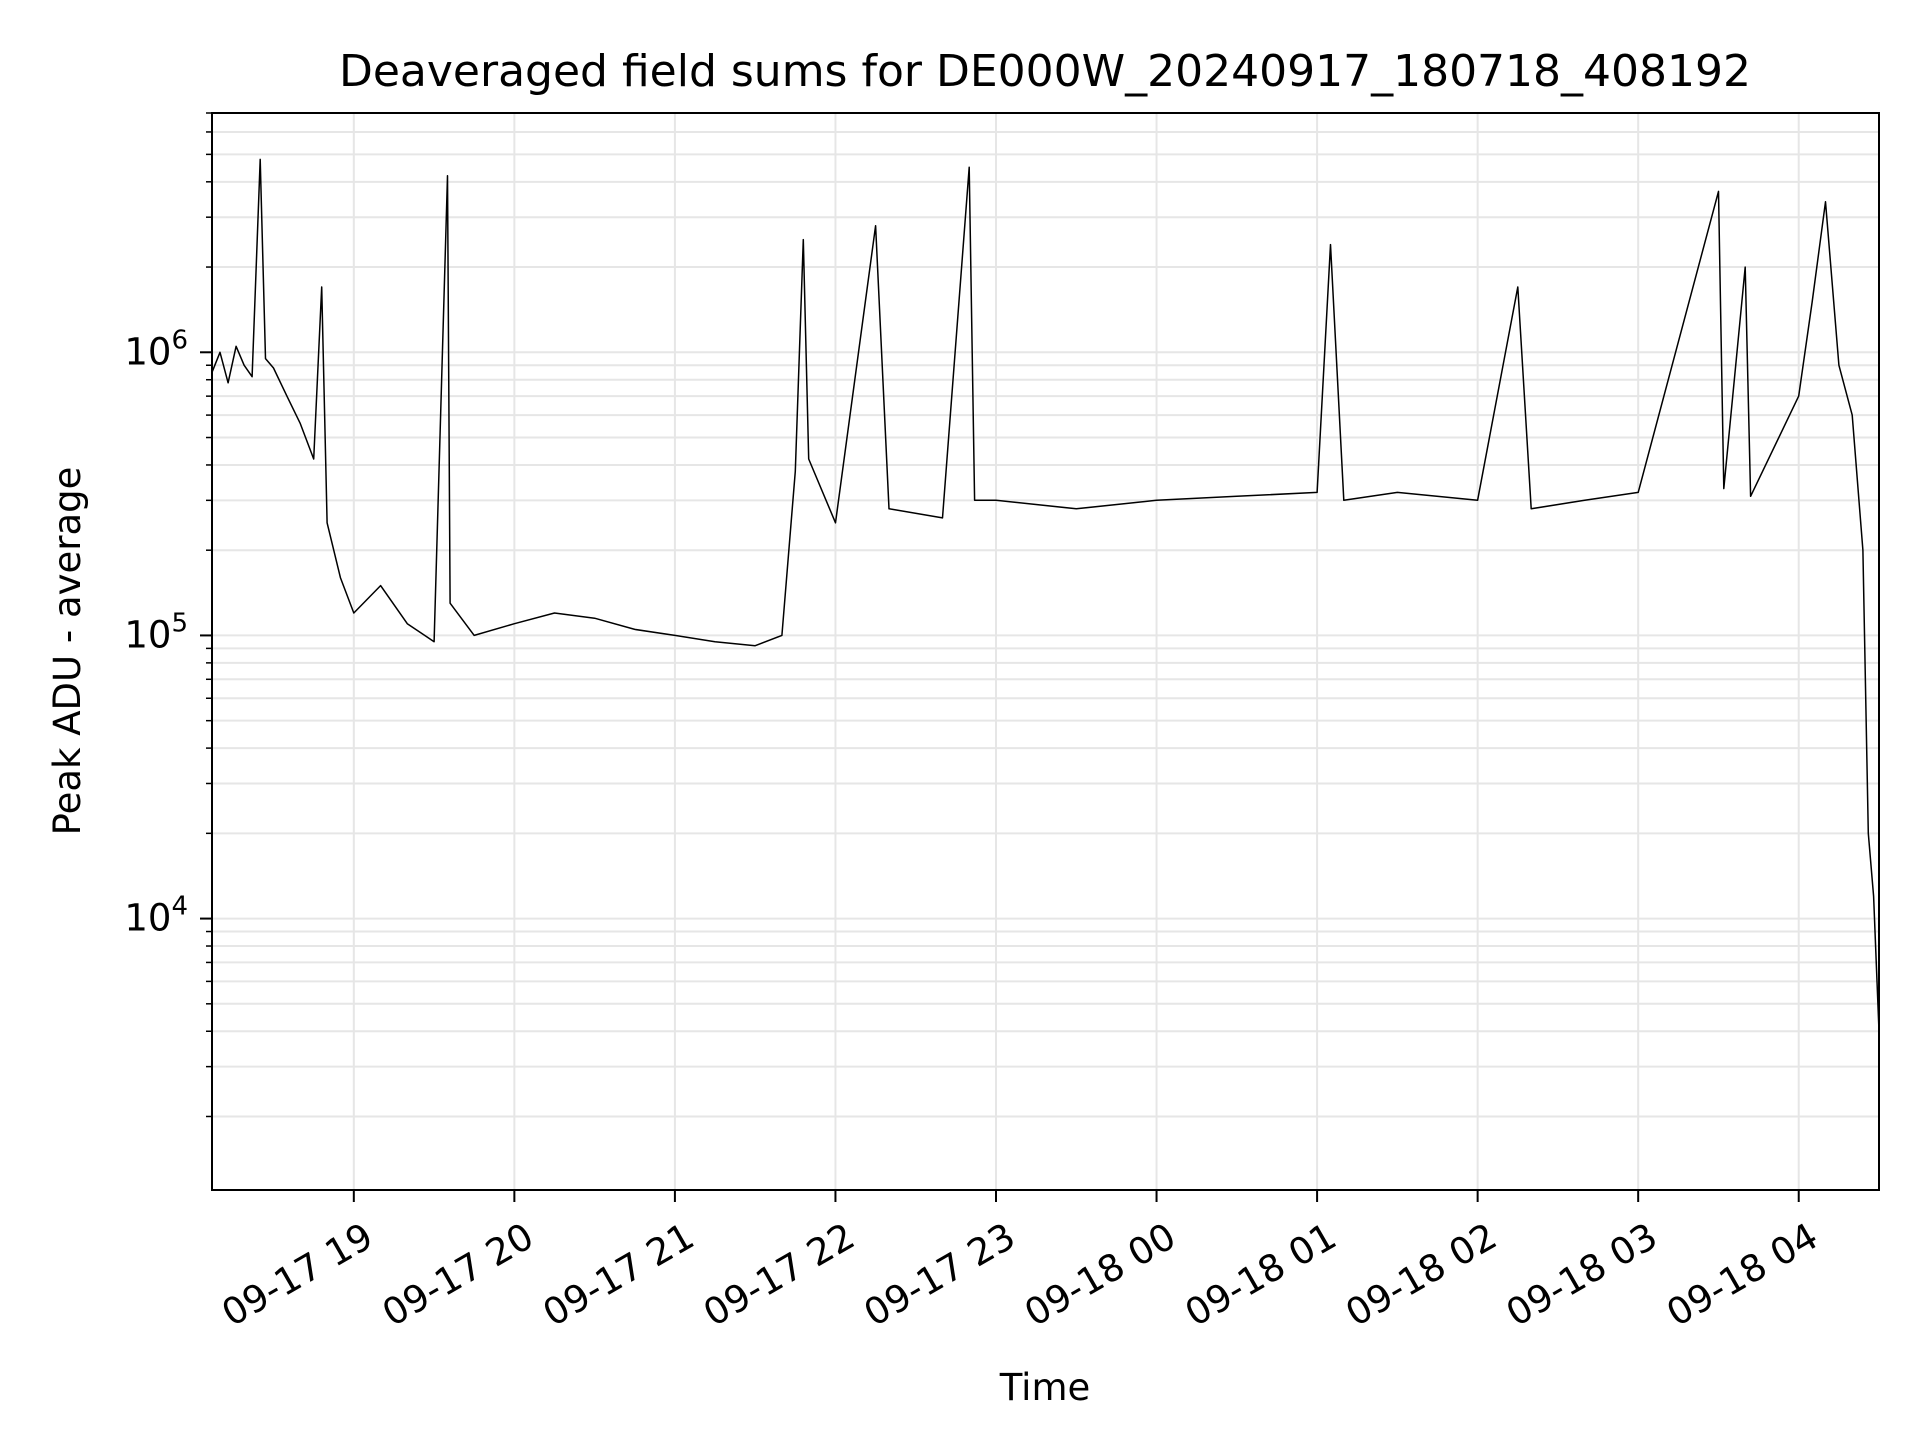 The image size is (1920, 1445). What do you see at coordinates (156, 916) in the screenshot?
I see `y-tick-label: 104` at bounding box center [156, 916].